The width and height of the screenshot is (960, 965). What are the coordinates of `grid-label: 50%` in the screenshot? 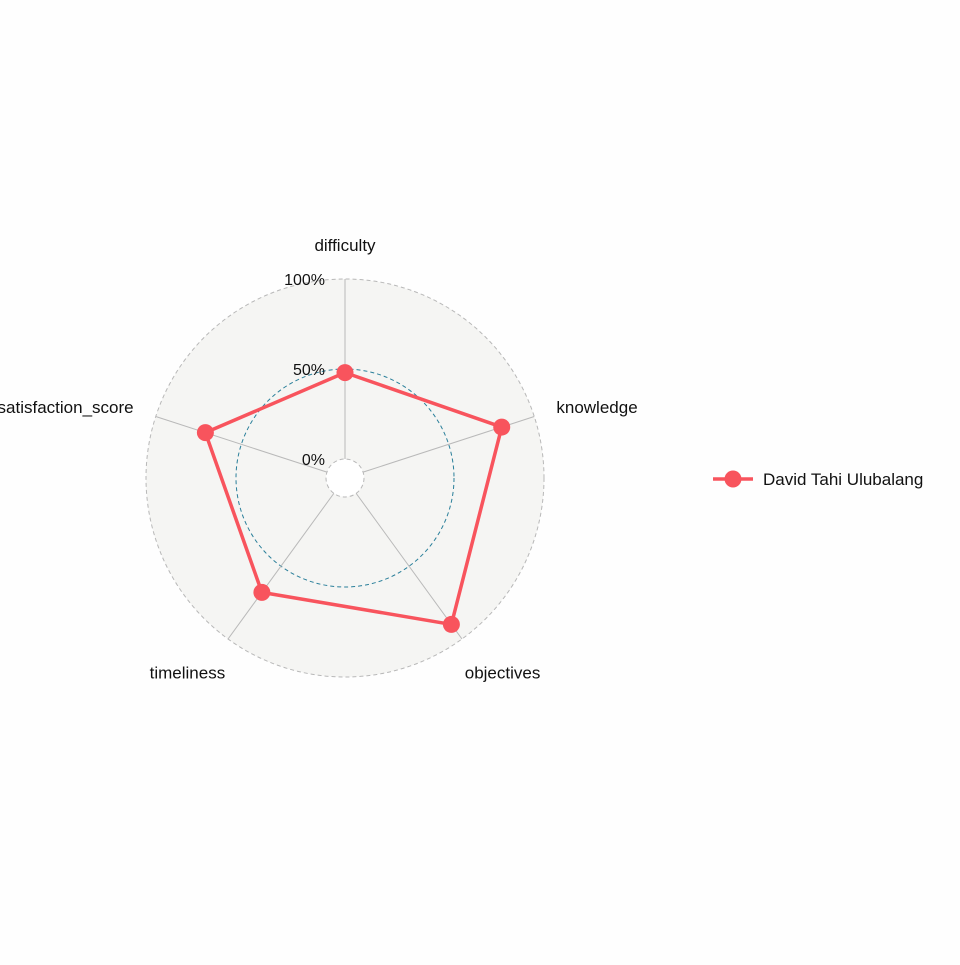 It's located at (309, 370).